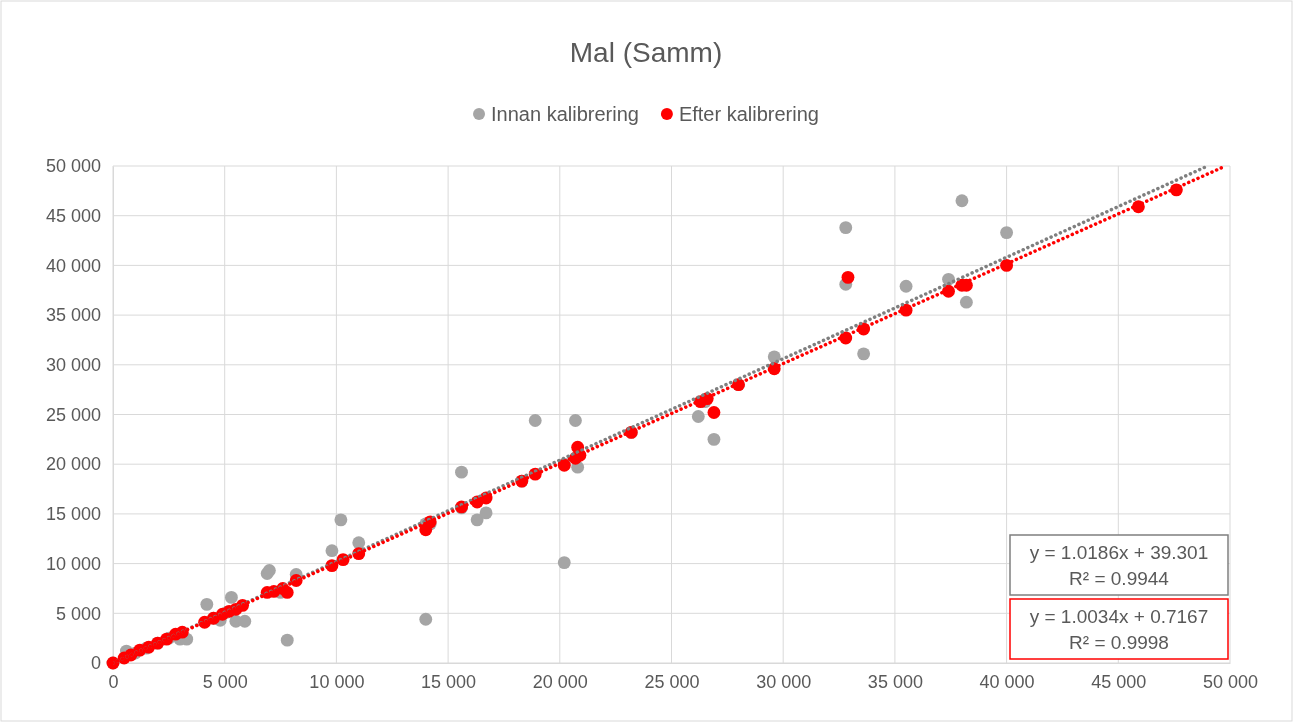  Describe the element at coordinates (73, 414) in the screenshot. I see `y-tick-label: 25 000` at that location.